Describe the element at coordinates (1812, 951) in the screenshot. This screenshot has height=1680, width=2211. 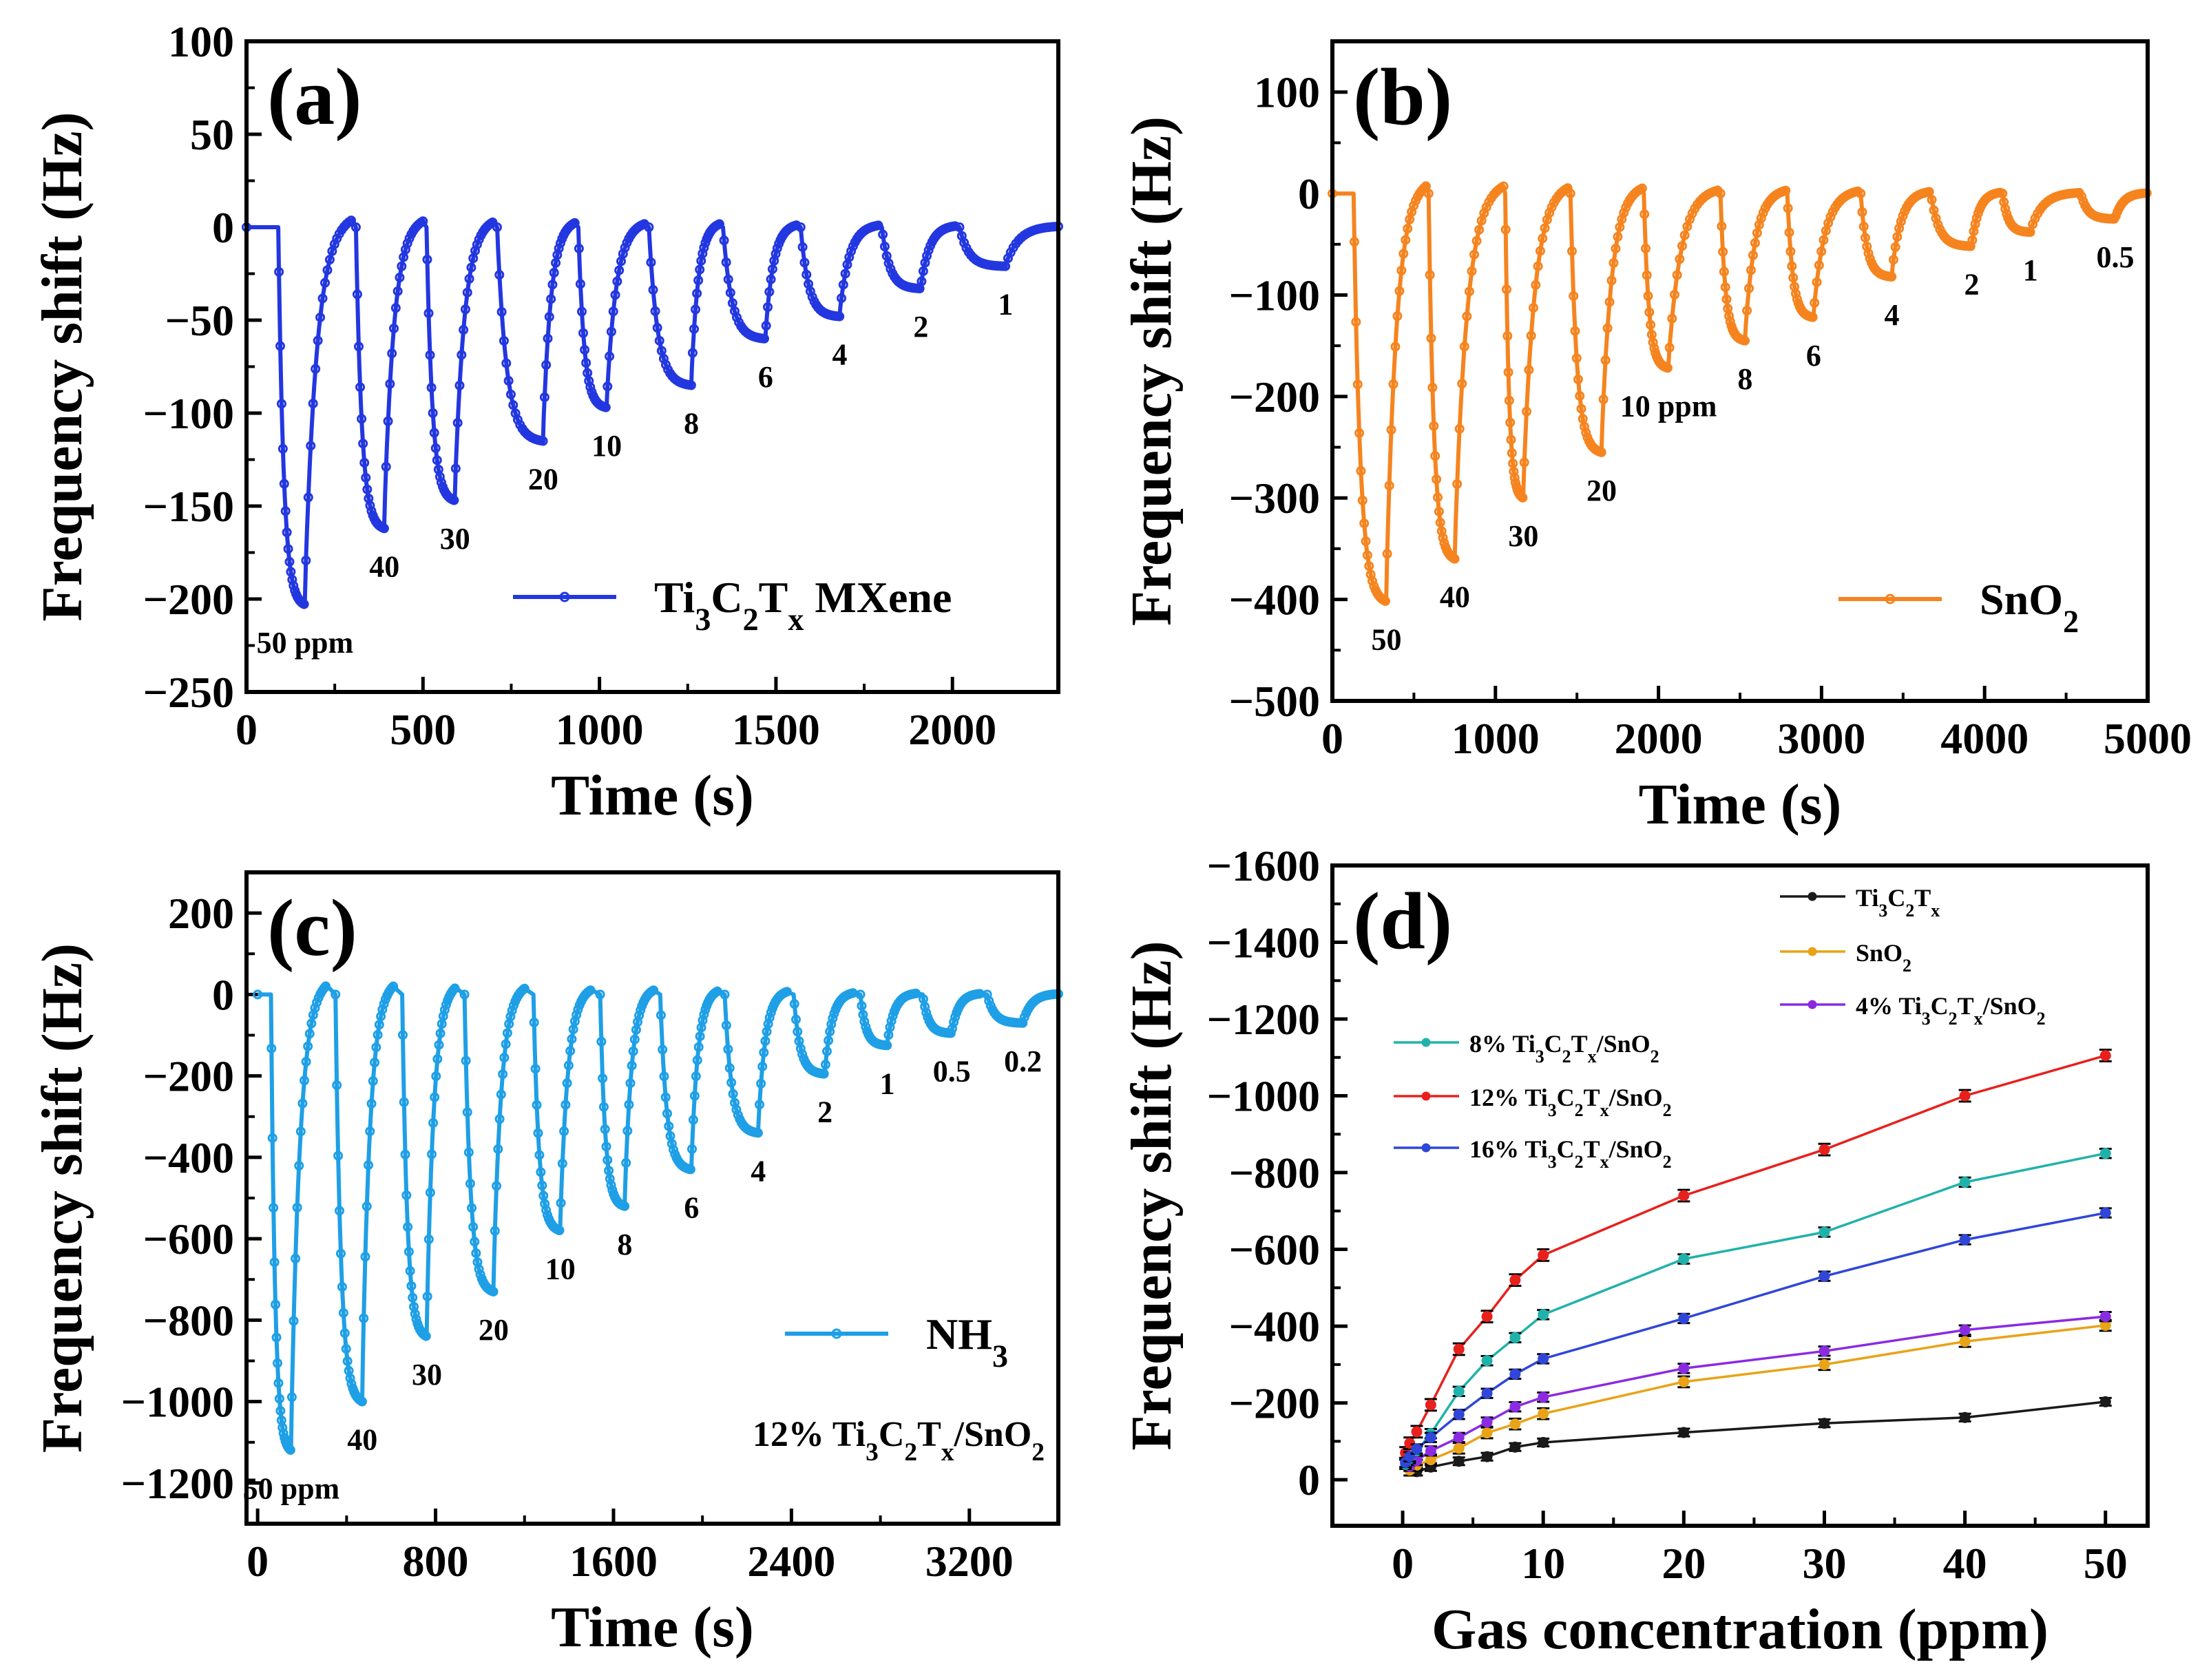
I see `legend-marker` at that location.